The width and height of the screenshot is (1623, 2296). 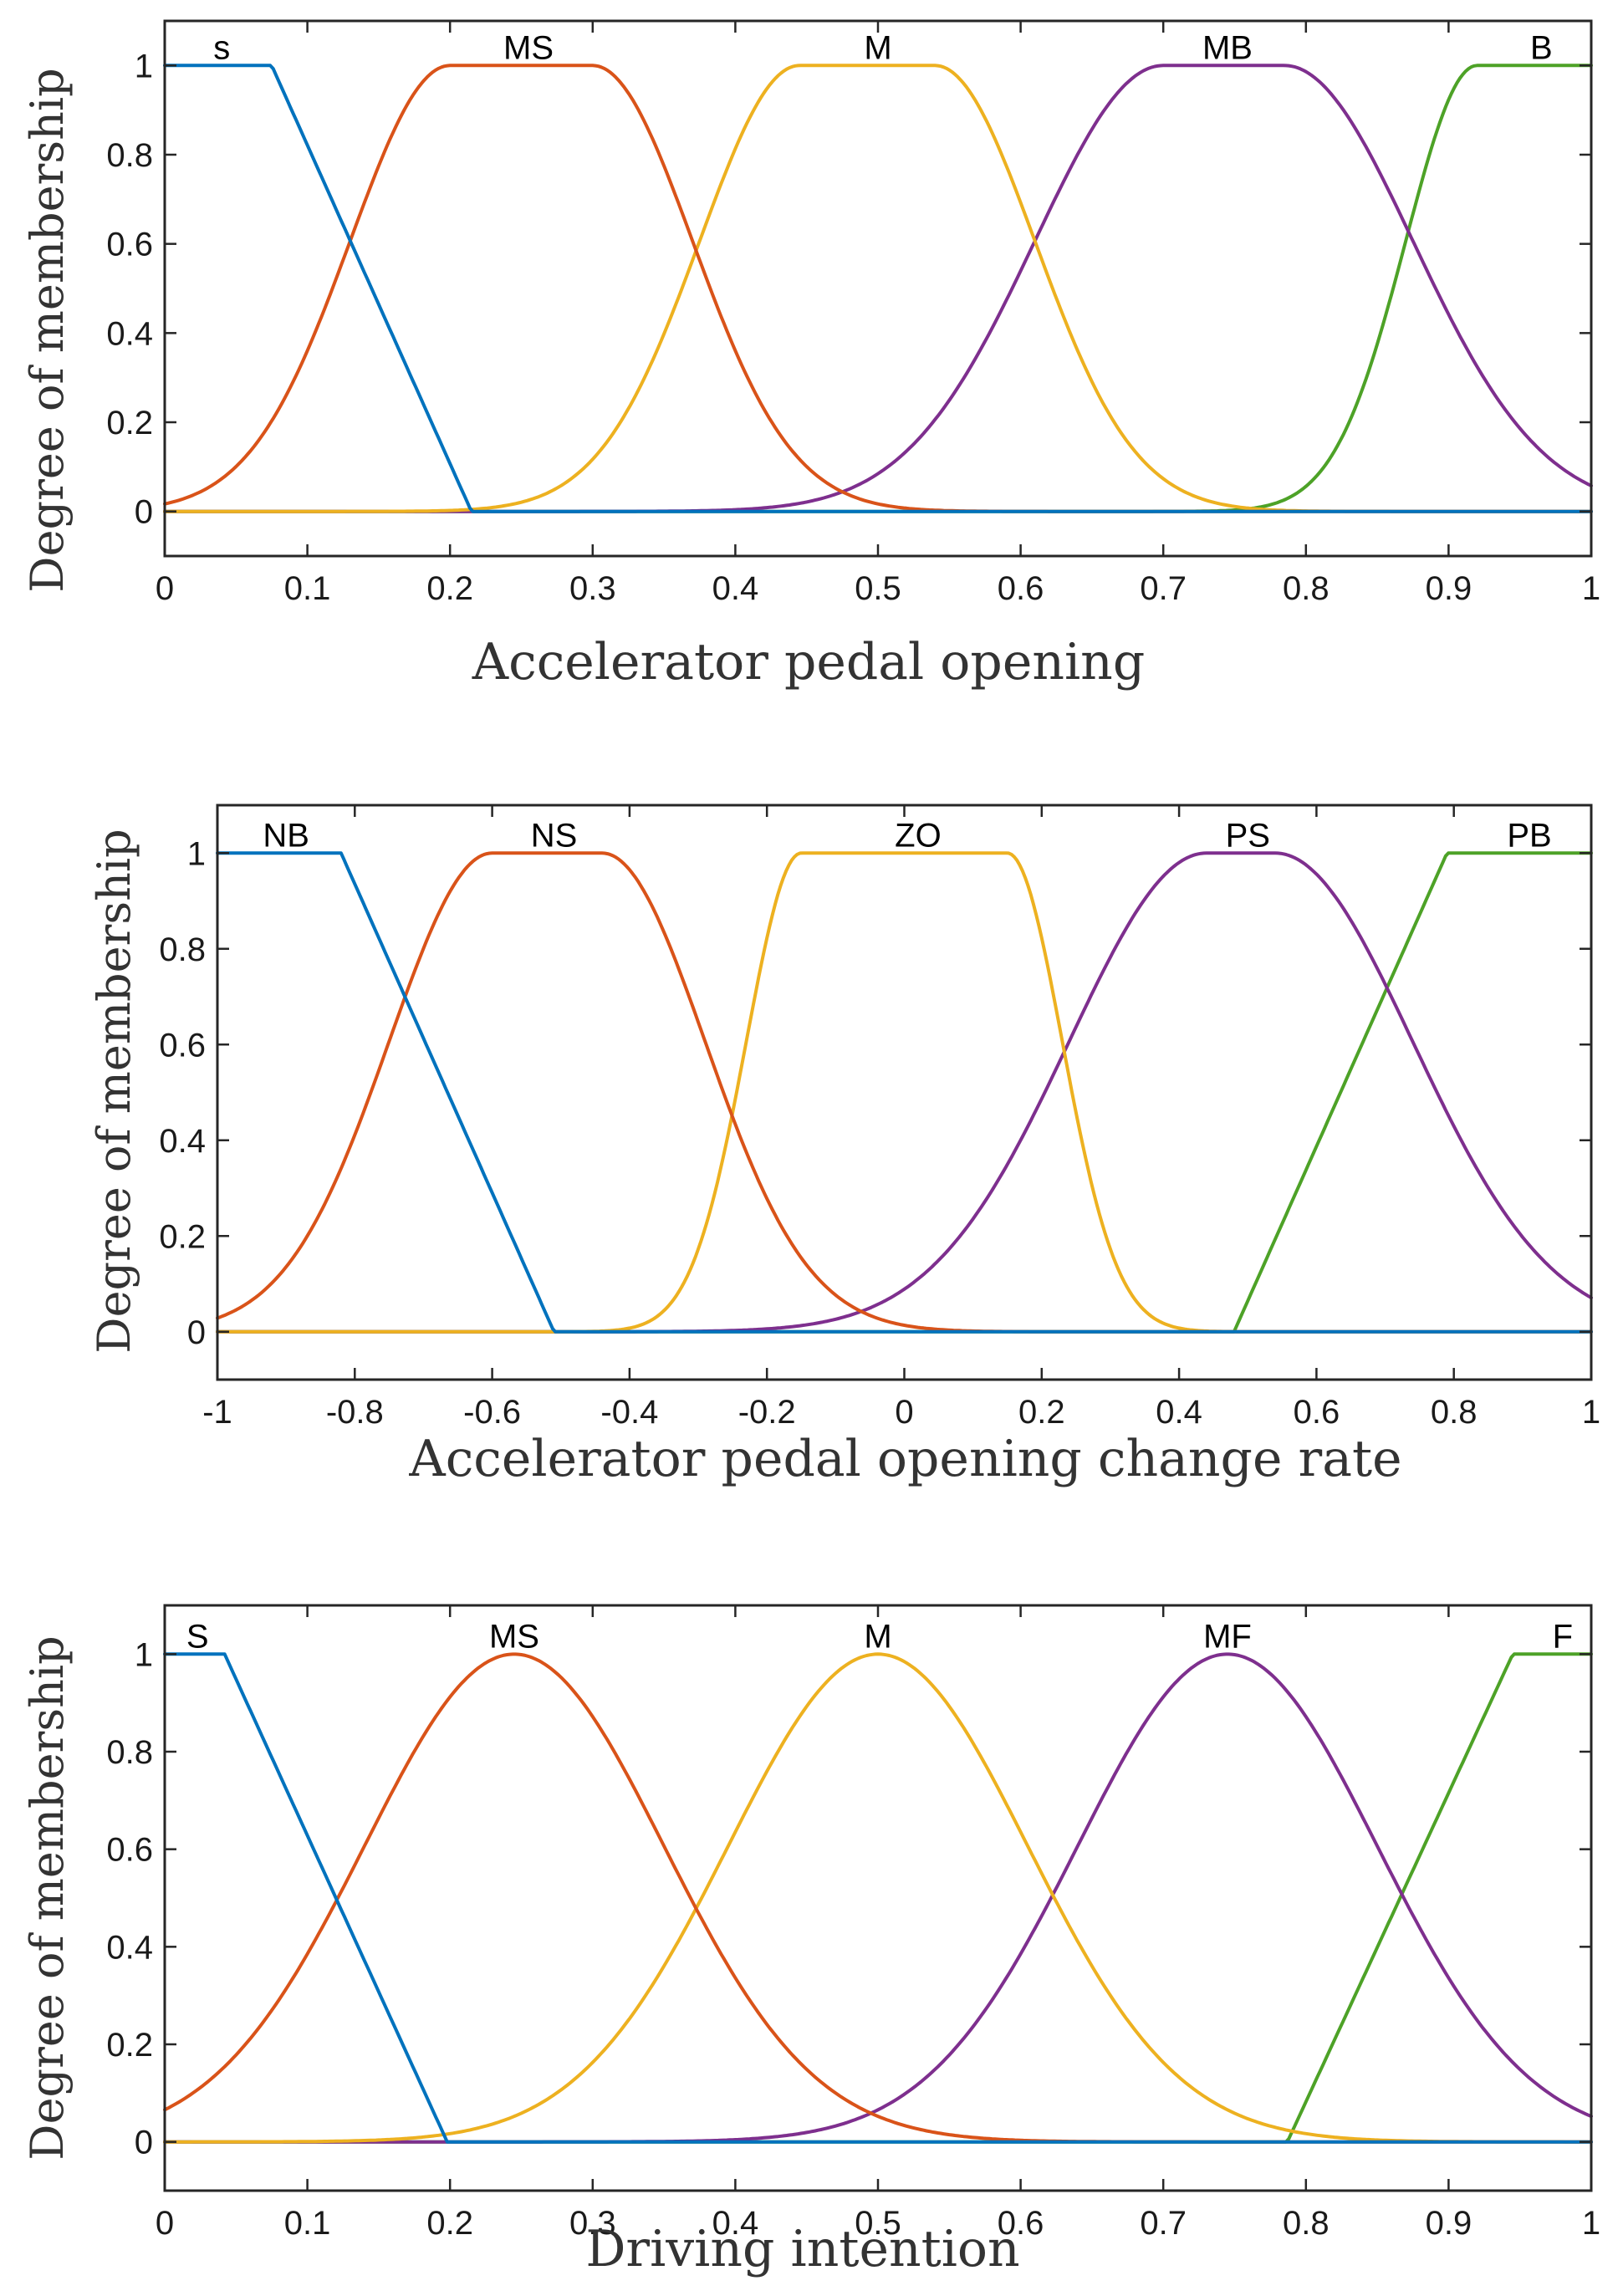 I want to click on mf-label-pb: PB, so click(x=1529, y=835).